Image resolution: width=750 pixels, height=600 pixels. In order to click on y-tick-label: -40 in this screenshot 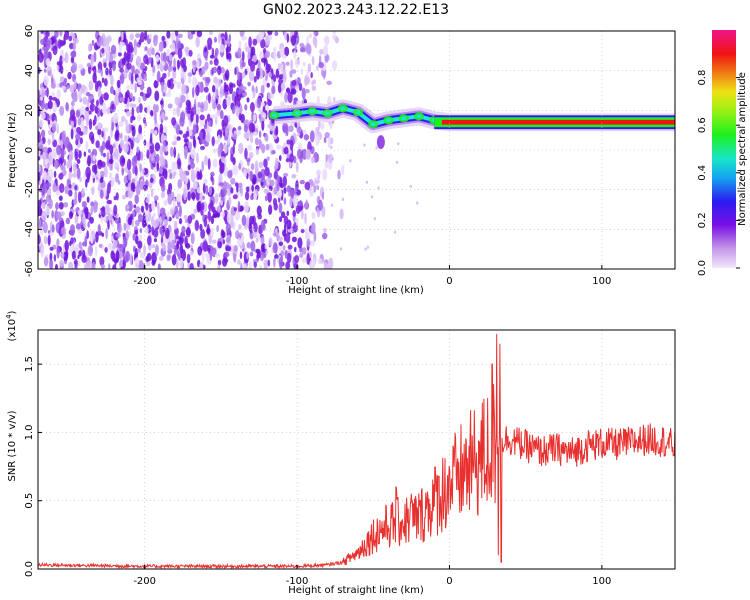, I will do `click(29, 229)`.